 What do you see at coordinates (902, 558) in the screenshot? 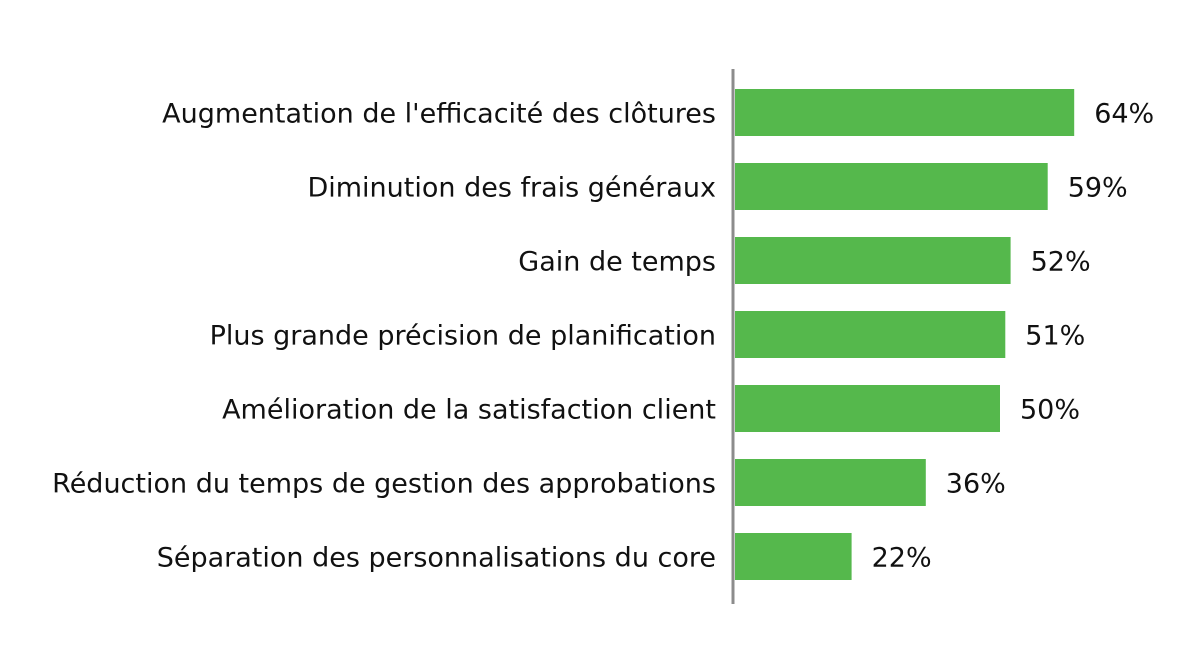
I see `data-label: 22%` at bounding box center [902, 558].